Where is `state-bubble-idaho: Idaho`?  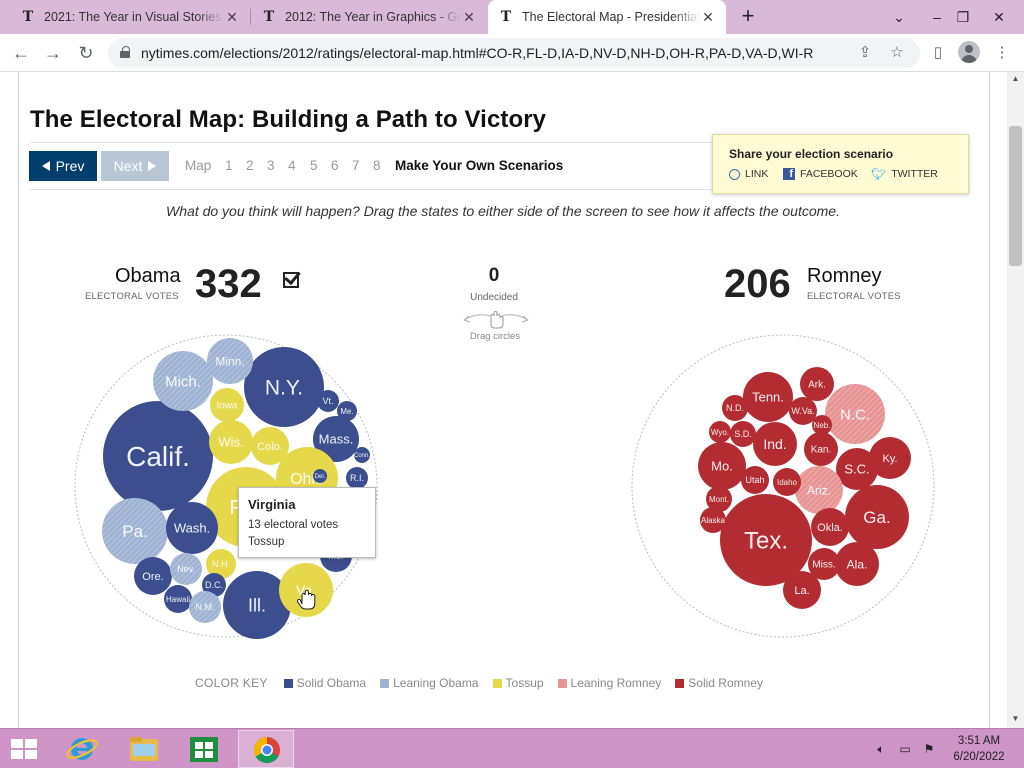
state-bubble-idaho: Idaho is located at coordinates (787, 482).